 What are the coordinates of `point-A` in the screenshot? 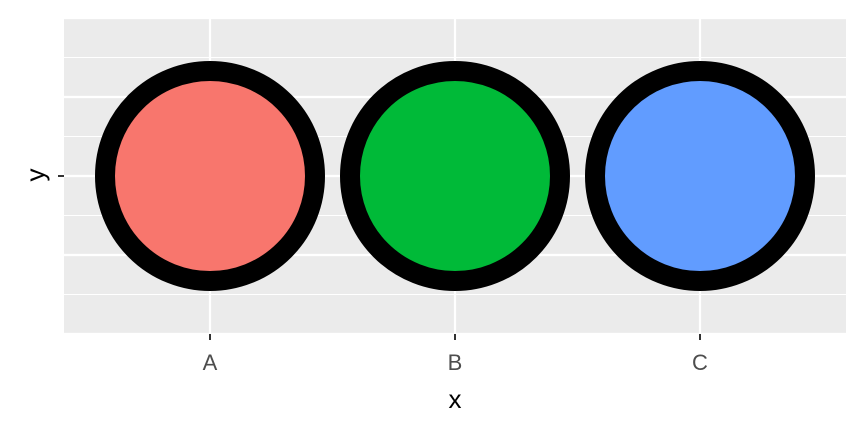 It's located at (210, 176).